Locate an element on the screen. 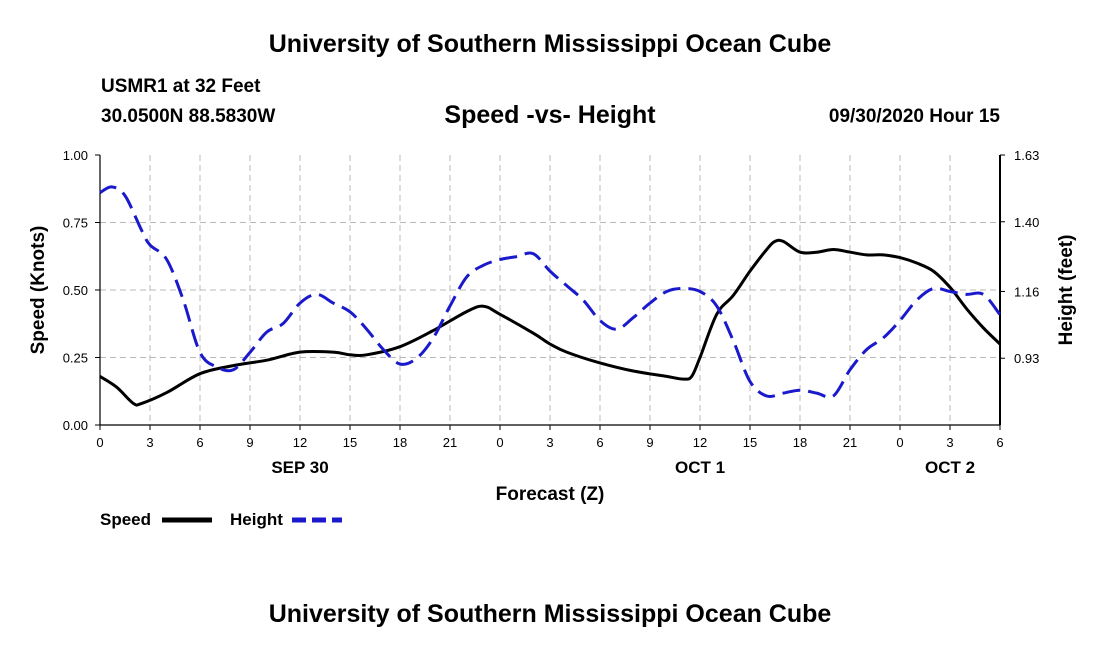  legend: Speed Height is located at coordinates (221, 519).